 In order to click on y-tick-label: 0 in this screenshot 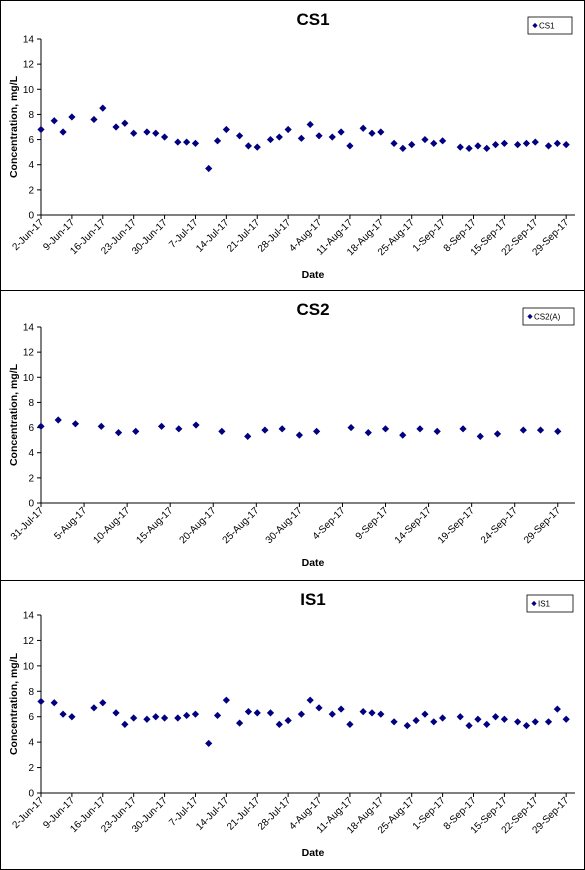, I will do `click(31, 216)`.